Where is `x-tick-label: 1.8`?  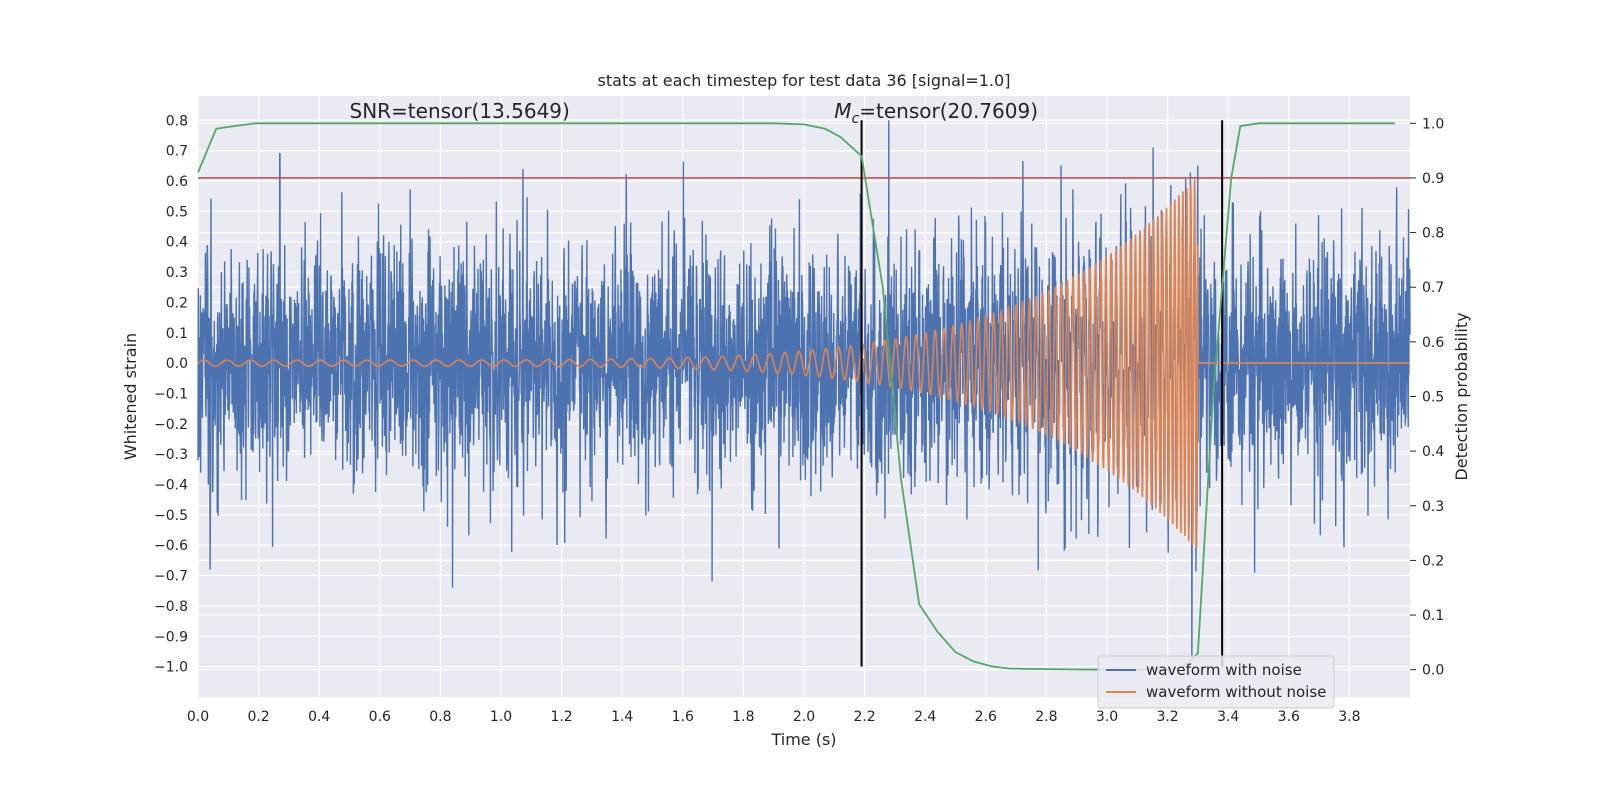 x-tick-label: 1.8 is located at coordinates (743, 717).